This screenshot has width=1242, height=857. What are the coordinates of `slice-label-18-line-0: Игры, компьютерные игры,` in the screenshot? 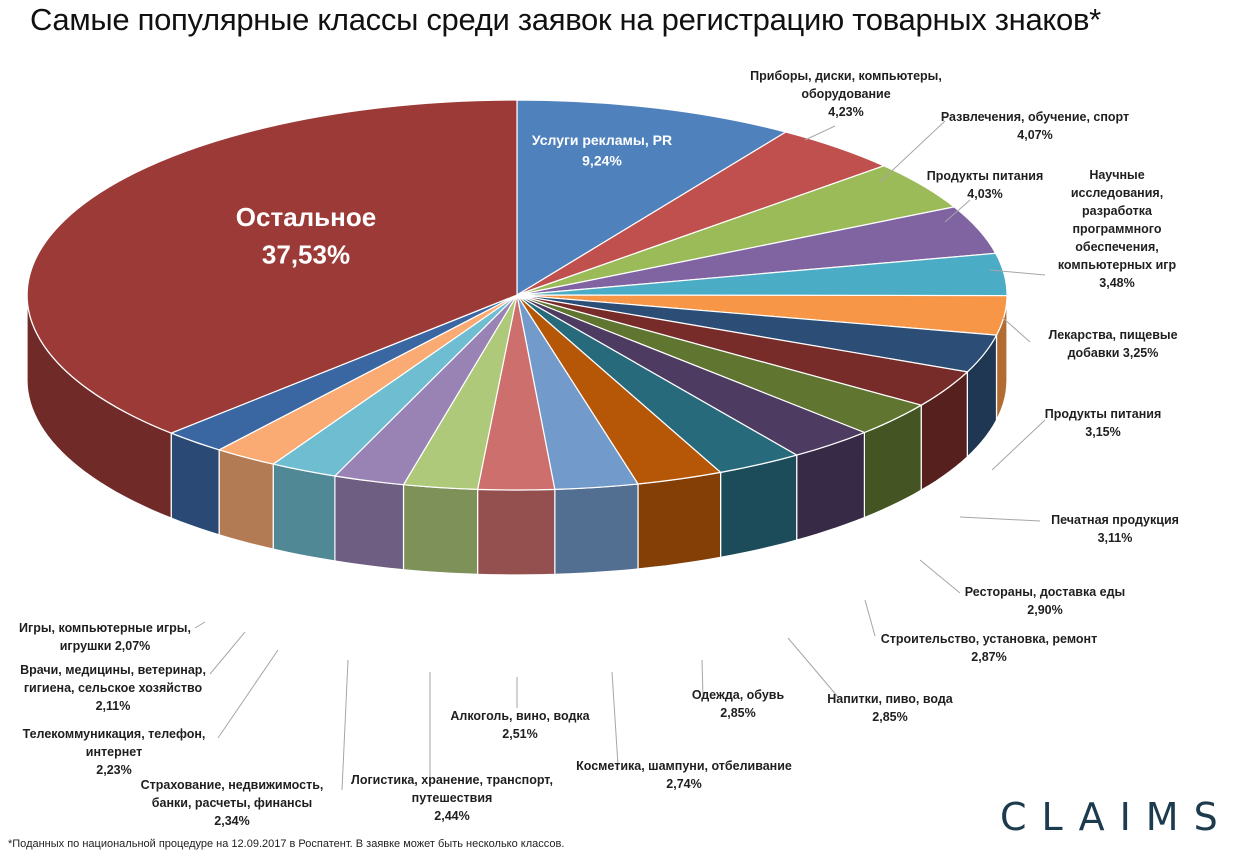 It's located at (105, 628).